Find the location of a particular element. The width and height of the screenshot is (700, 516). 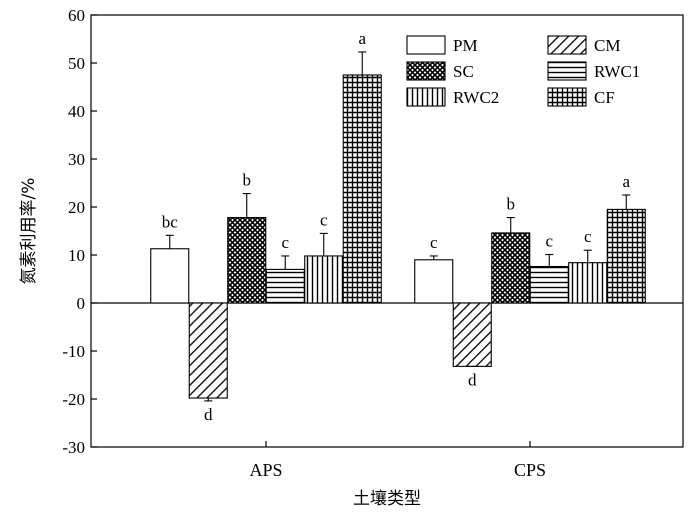

x-tick-label: APS is located at coordinates (265, 470).